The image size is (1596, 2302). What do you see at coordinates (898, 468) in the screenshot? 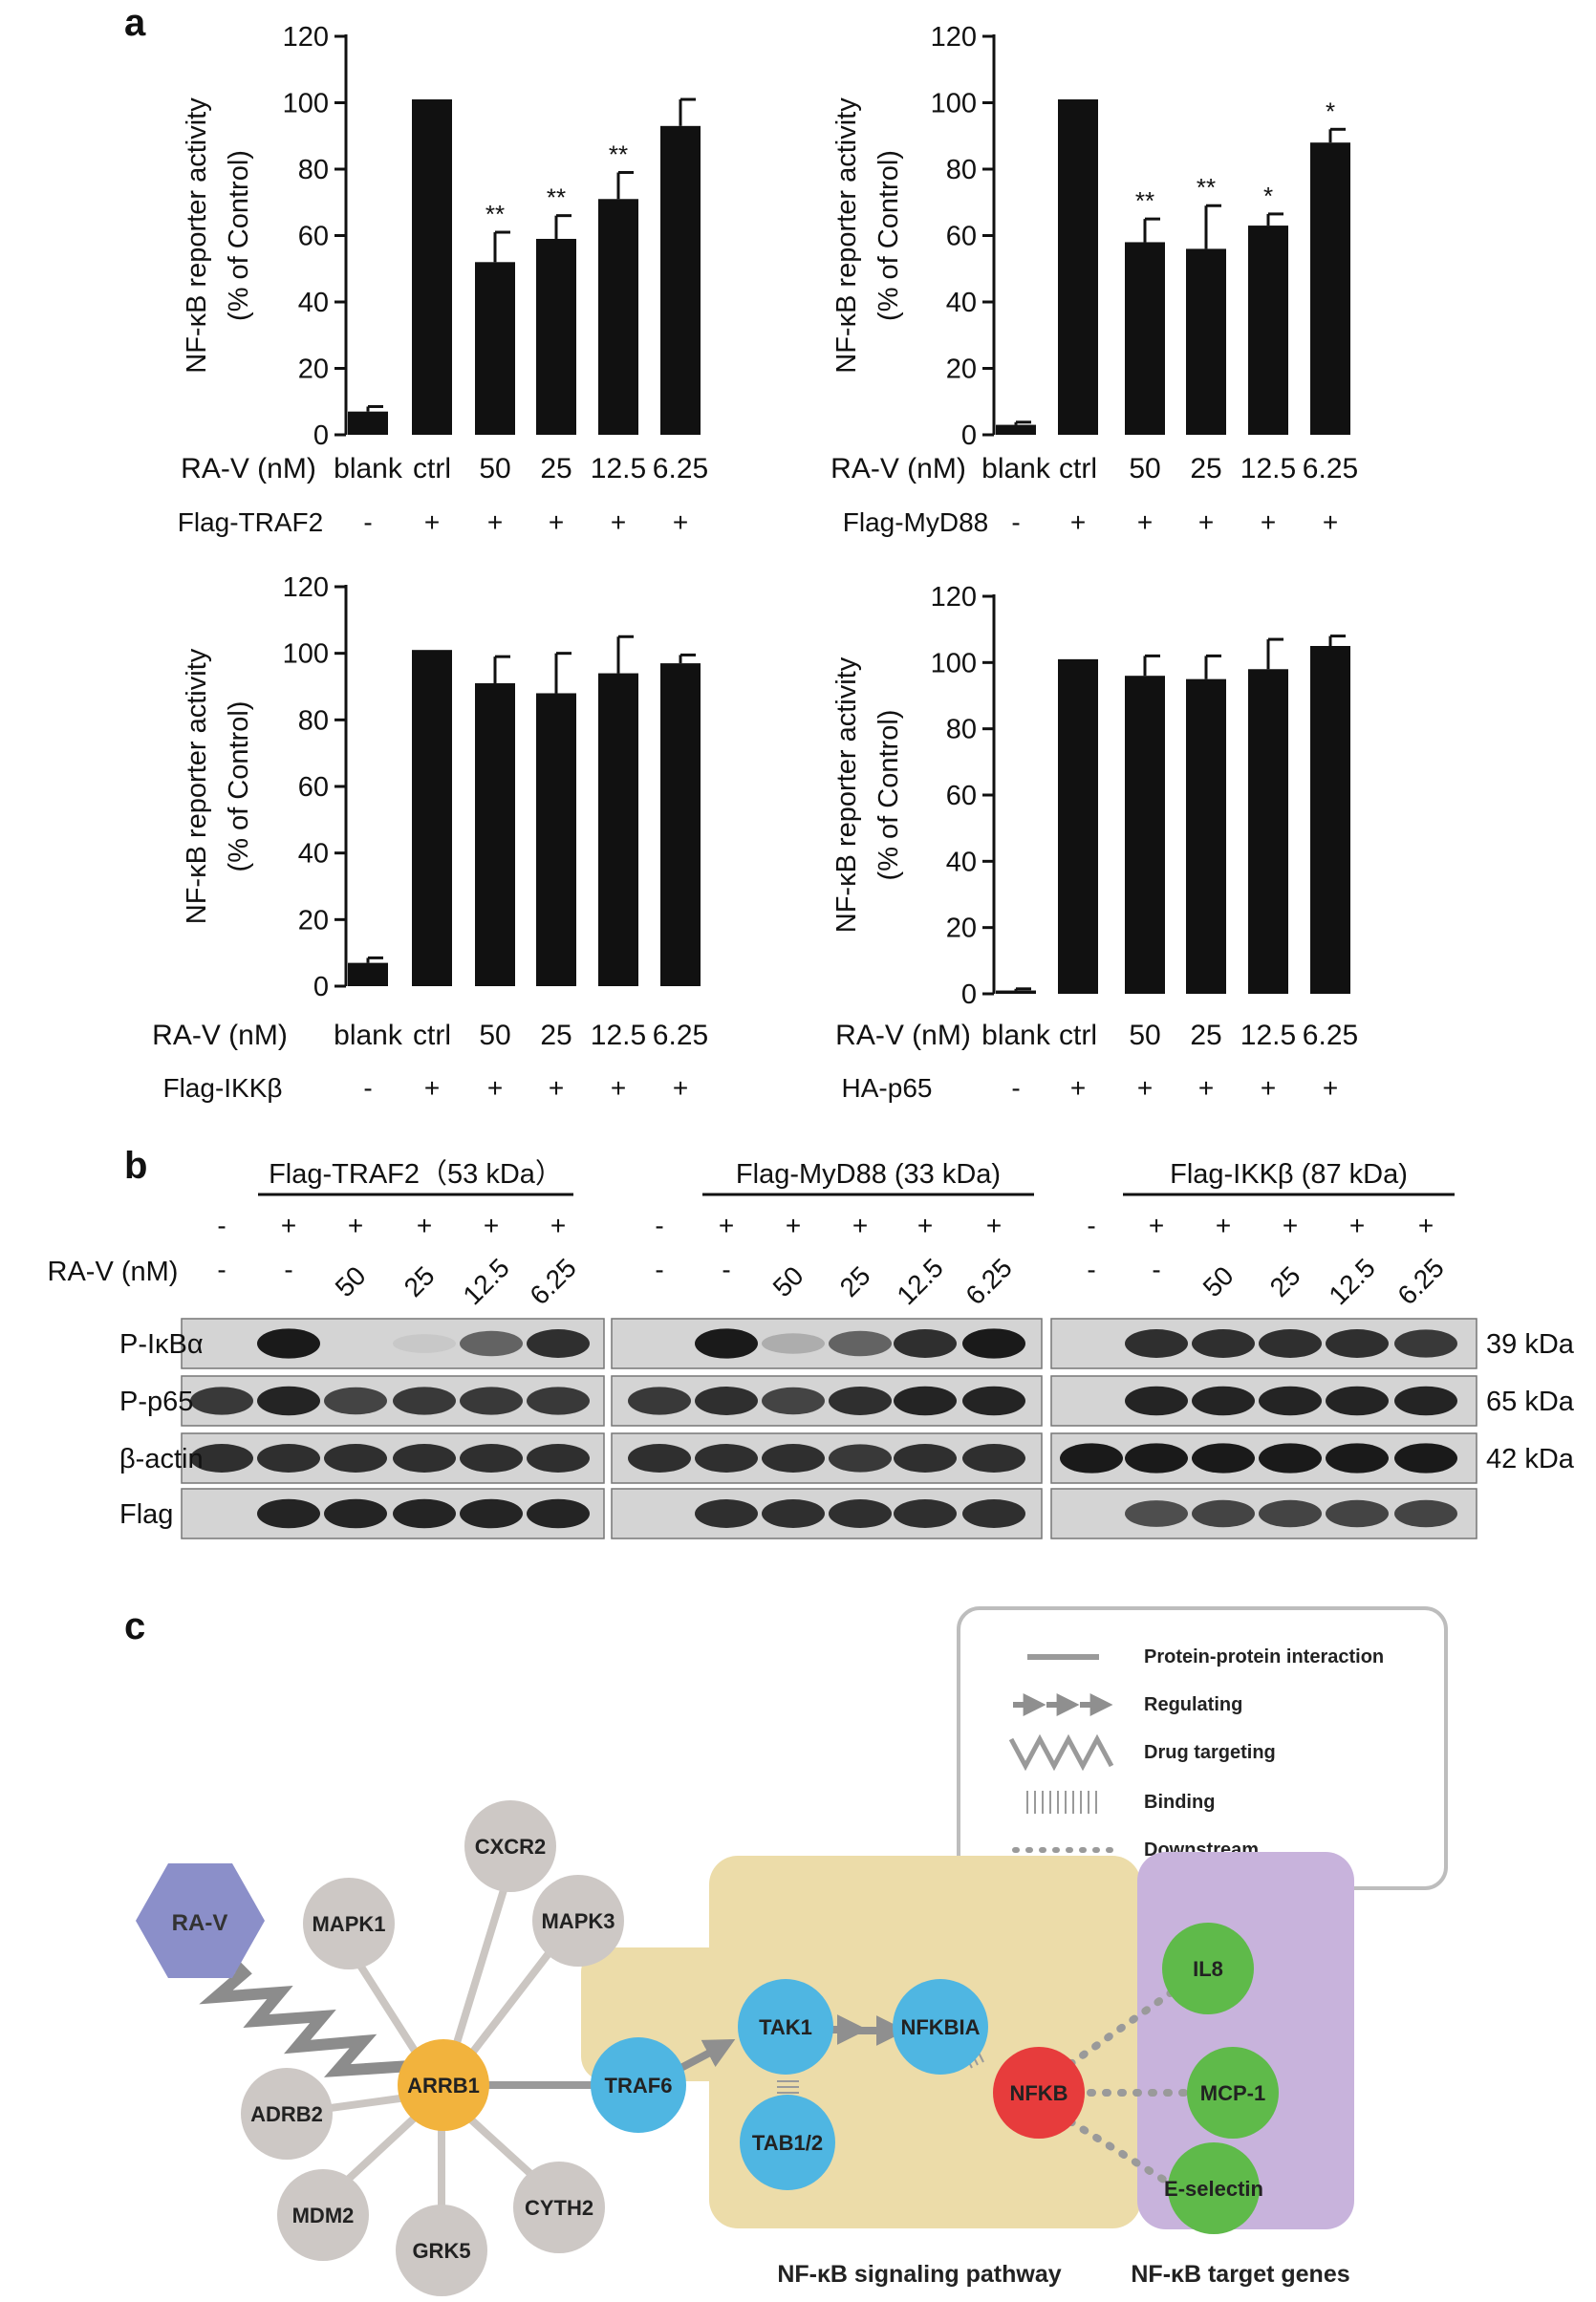
I see `dose-row-label: RA-V (nM)` at bounding box center [898, 468].